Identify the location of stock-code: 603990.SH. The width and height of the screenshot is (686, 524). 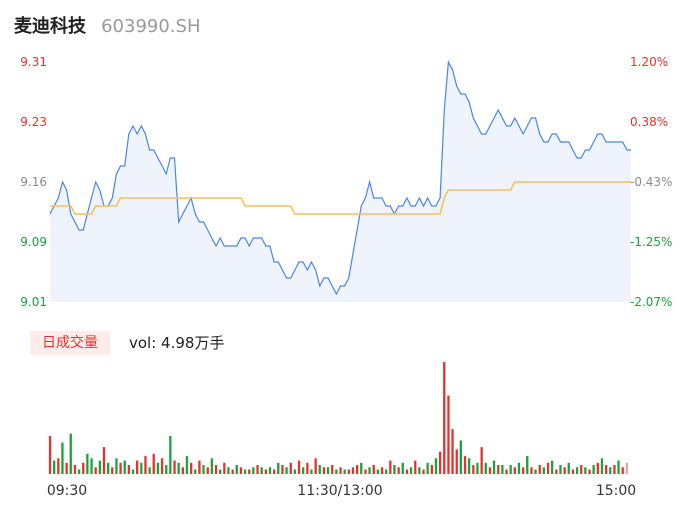
(151, 26).